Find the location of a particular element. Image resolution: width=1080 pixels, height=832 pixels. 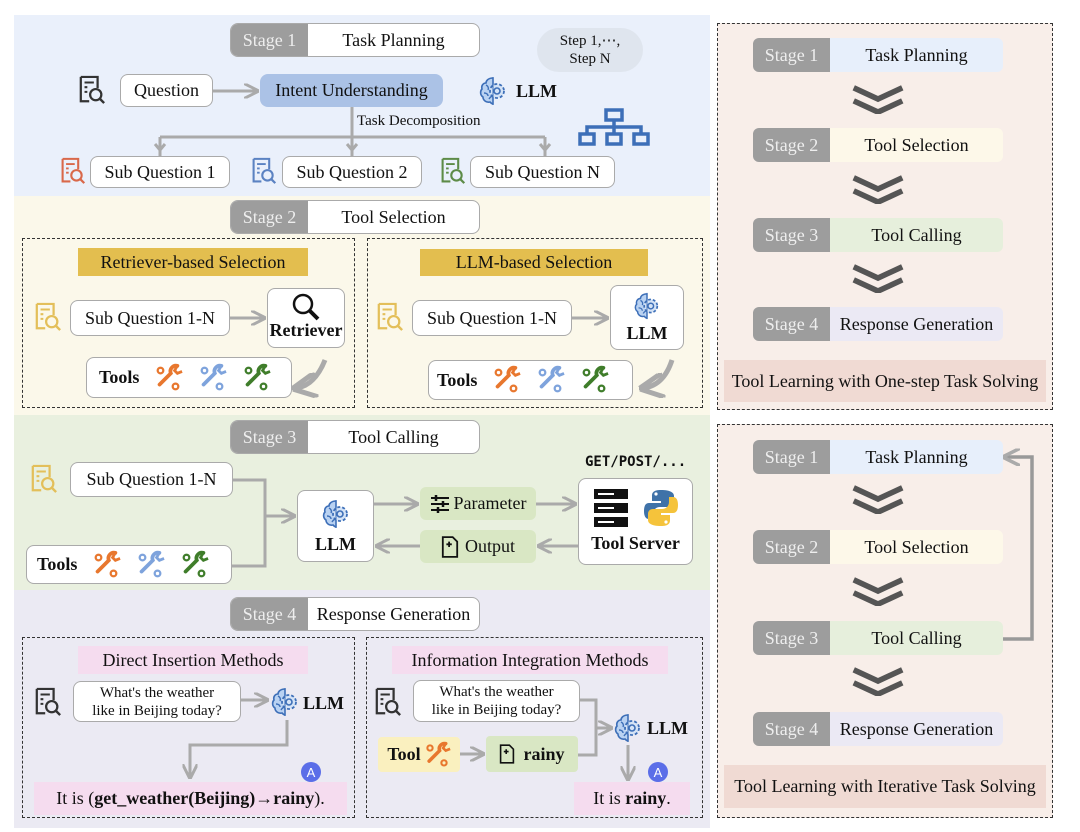

parameter-box: Parameter is located at coordinates (478, 503).